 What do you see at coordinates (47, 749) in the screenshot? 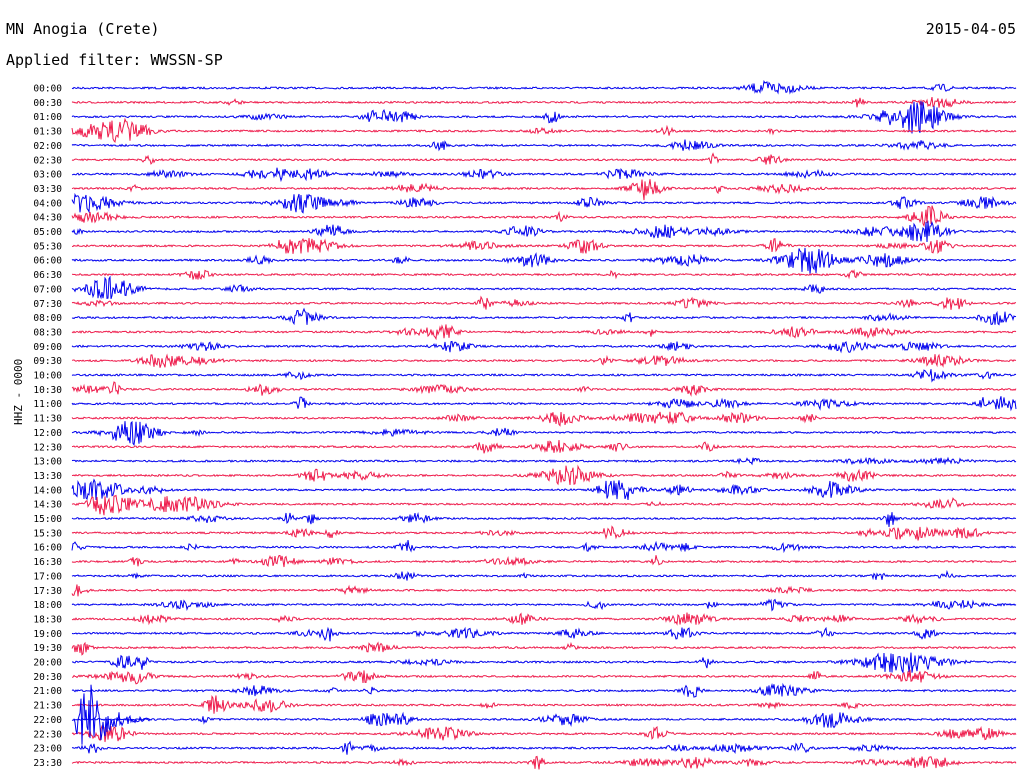
I see `time-label: 23:00` at bounding box center [47, 749].